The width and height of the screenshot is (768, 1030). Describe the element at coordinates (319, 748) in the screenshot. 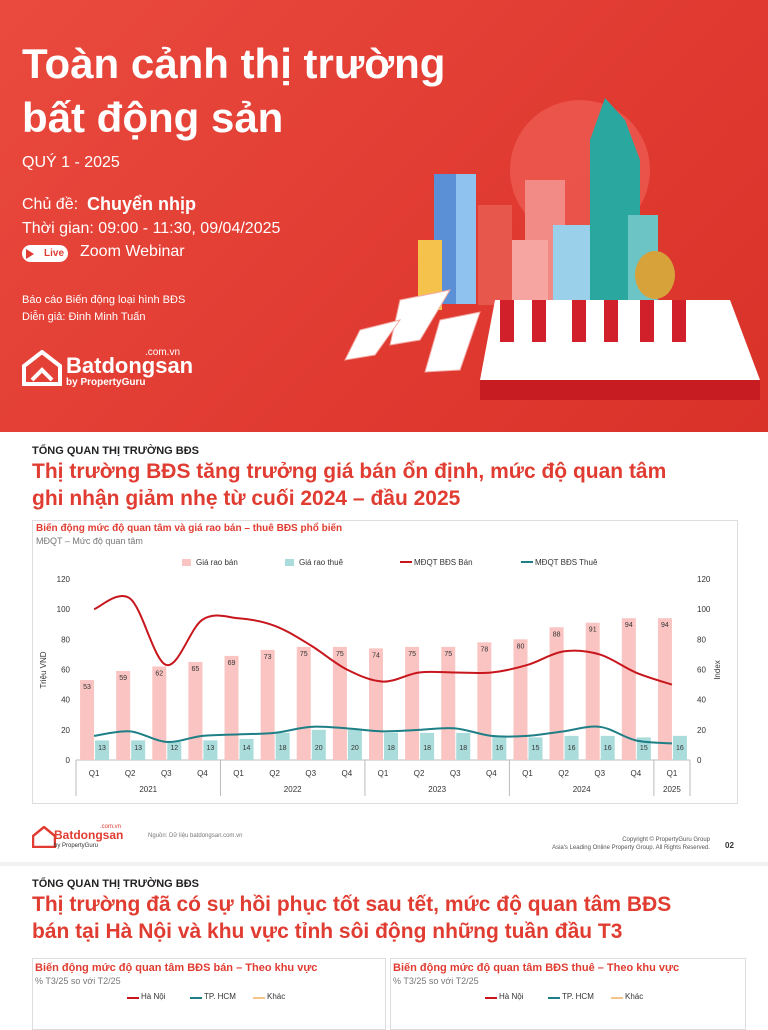

I see `value-label: 20` at that location.